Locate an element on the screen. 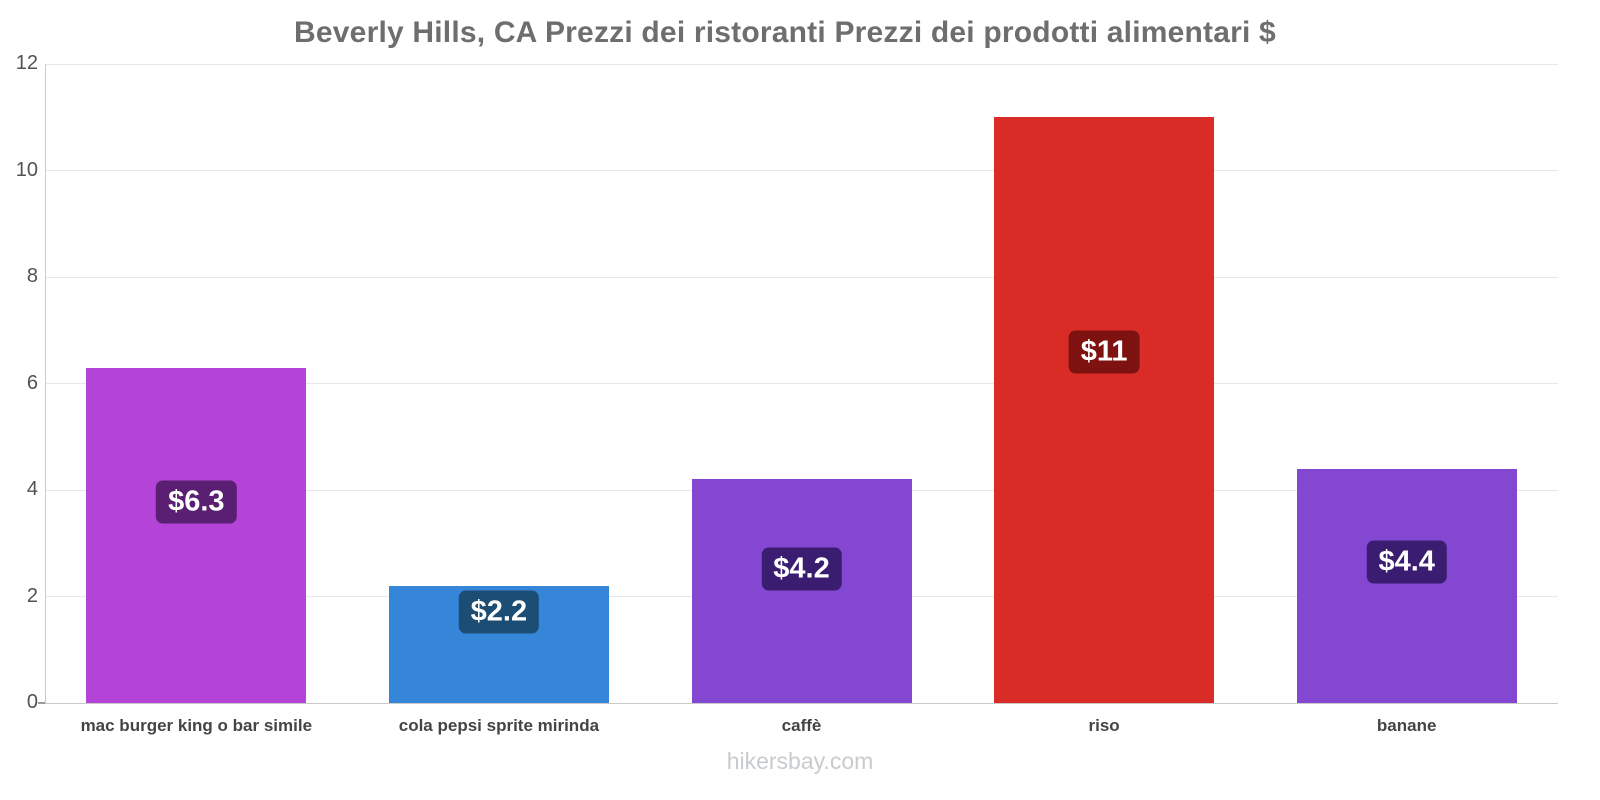 The height and width of the screenshot is (800, 1600). y-tick-label: 10 is located at coordinates (26, 169).